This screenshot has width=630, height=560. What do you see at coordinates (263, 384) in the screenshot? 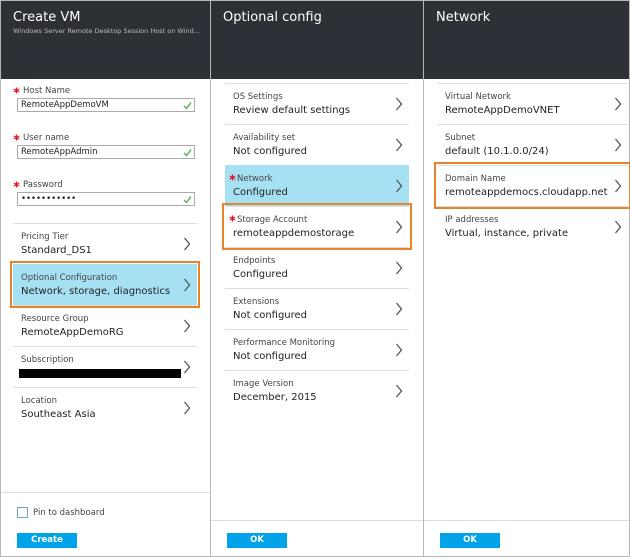
I see `item-label: Image Version` at bounding box center [263, 384].